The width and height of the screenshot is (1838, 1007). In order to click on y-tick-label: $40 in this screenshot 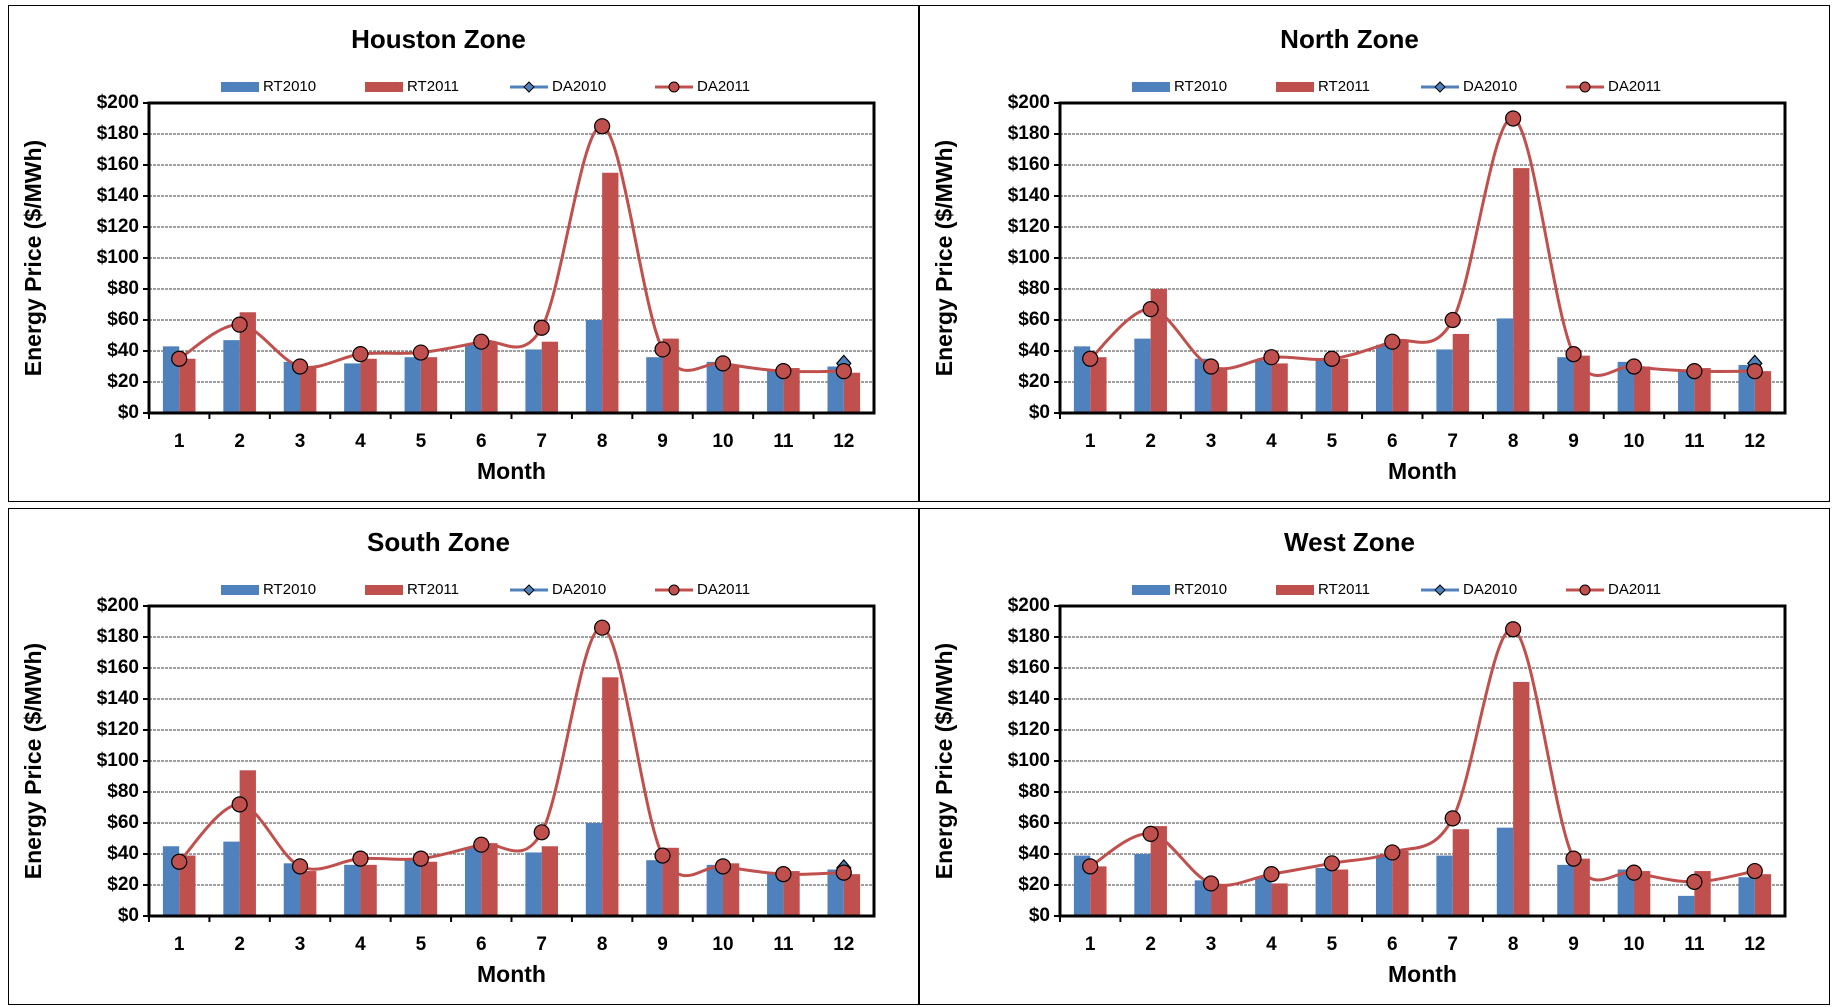, I will do `click(123, 853)`.